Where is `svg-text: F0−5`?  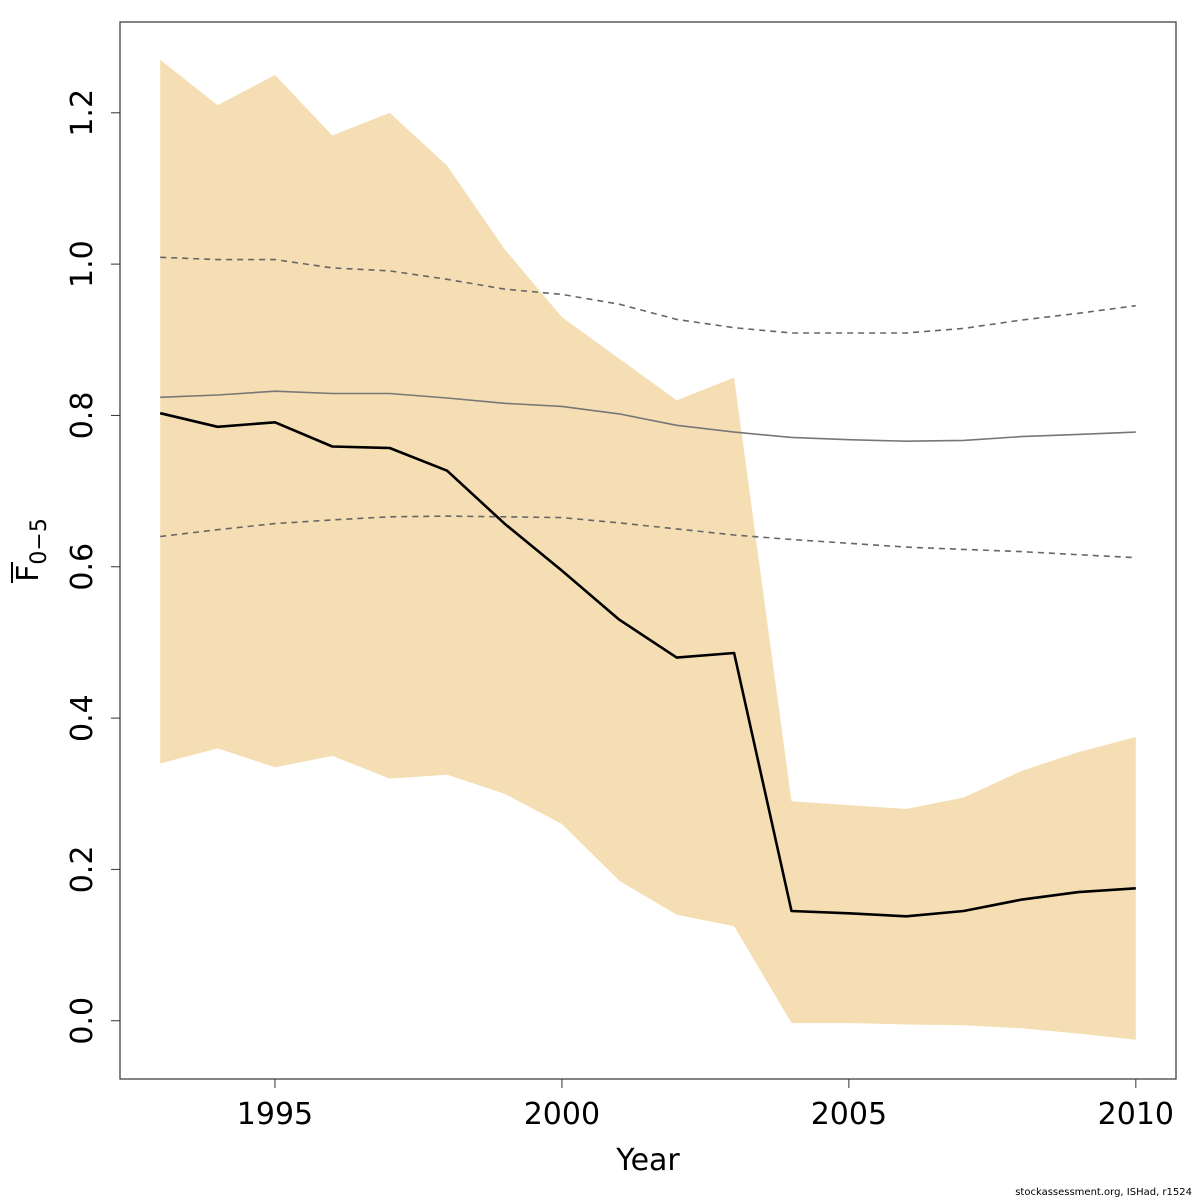 svg-text: F0−5 is located at coordinates (31, 550).